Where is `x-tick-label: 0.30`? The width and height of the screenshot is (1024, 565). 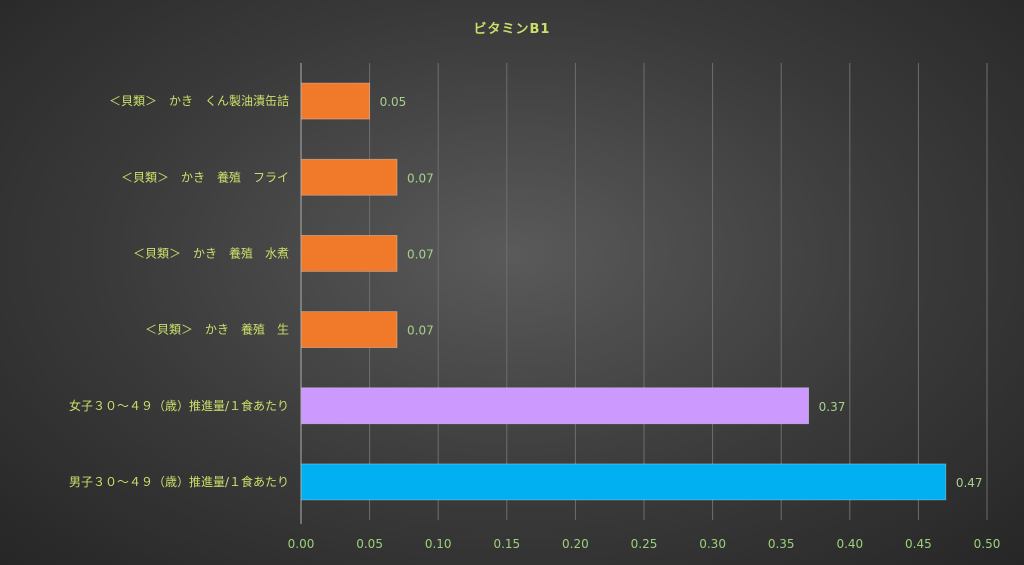
x-tick-label: 0.30 is located at coordinates (712, 544).